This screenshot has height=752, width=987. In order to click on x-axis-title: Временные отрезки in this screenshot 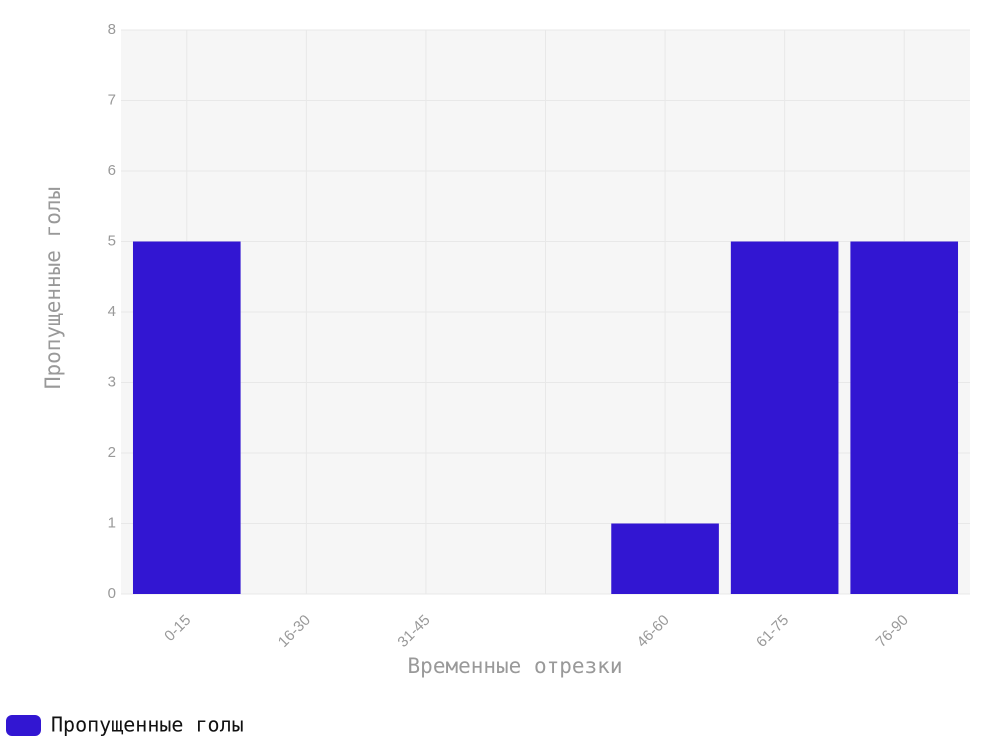, I will do `click(515, 666)`.